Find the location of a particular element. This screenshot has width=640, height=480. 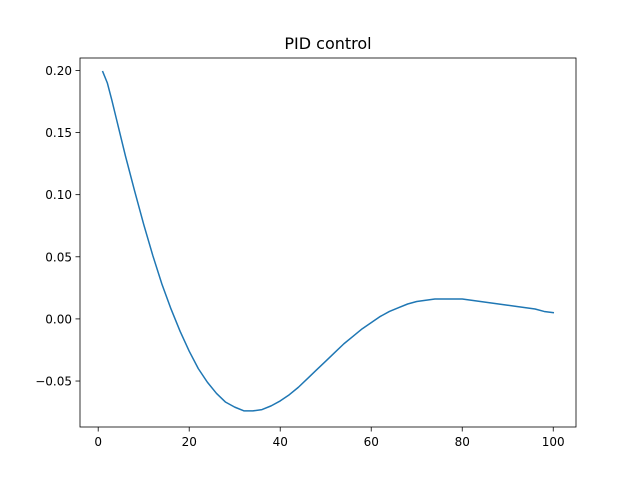

x-tick-label: 80 is located at coordinates (462, 442).